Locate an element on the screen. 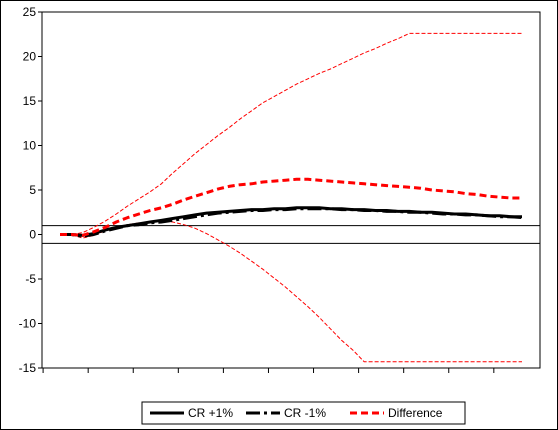 This screenshot has height=430, width=558. y-axis-ticks: -15 -10 -5 0 5 10 15 20 25 is located at coordinates (30, 190).